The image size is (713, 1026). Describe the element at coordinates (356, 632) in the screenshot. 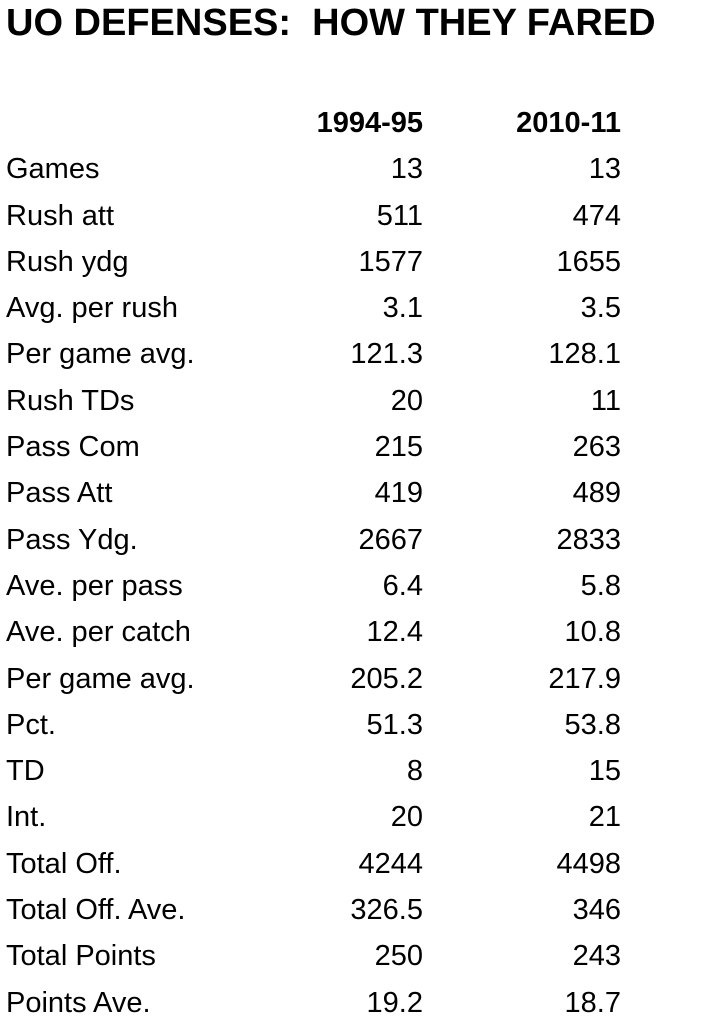

I see `table-row: Ave. per catch 12.4 10.8` at that location.